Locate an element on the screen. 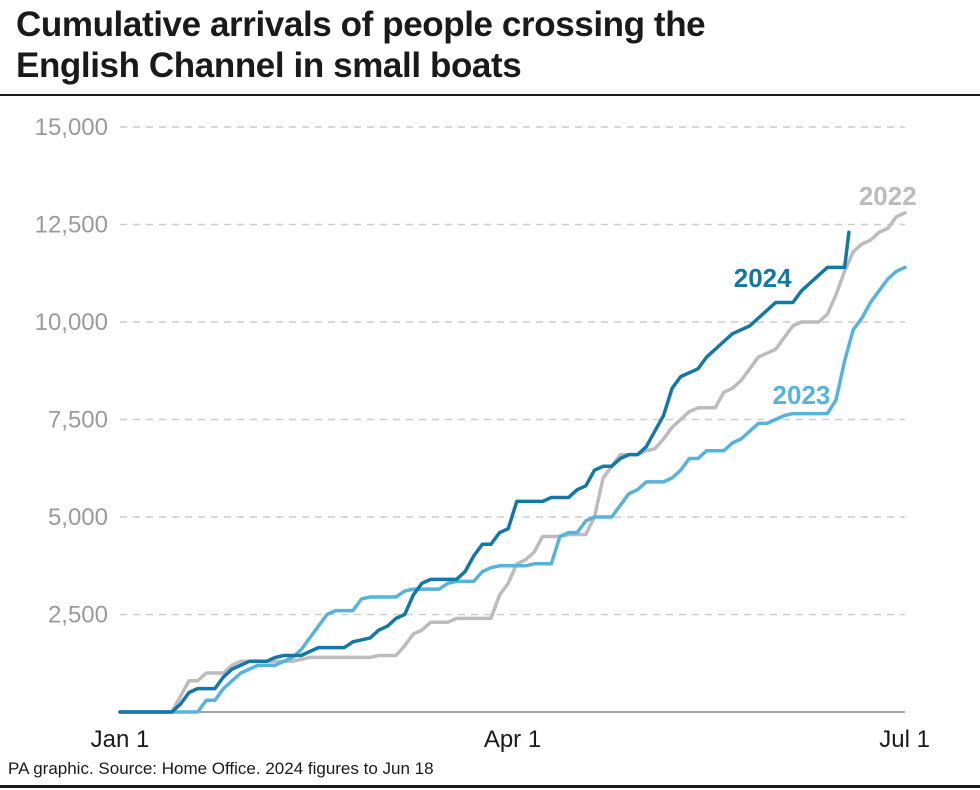 This screenshot has height=790, width=980. y-tick-label: 15,000 is located at coordinates (71, 127).